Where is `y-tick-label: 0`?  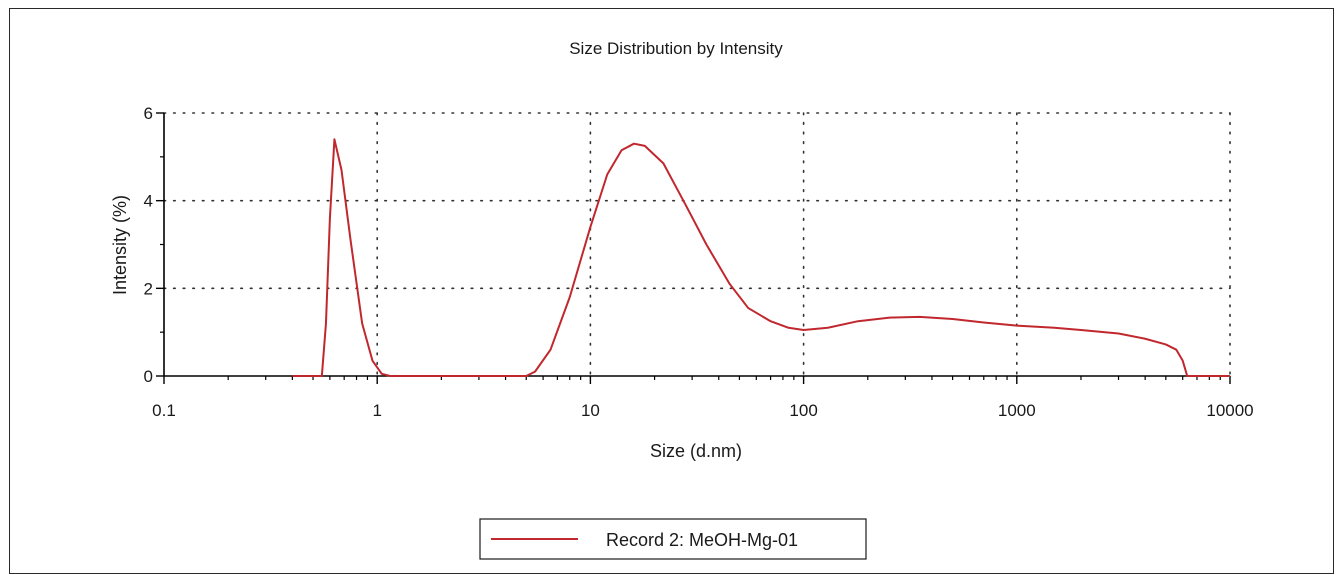 y-tick-label: 0 is located at coordinates (148, 376).